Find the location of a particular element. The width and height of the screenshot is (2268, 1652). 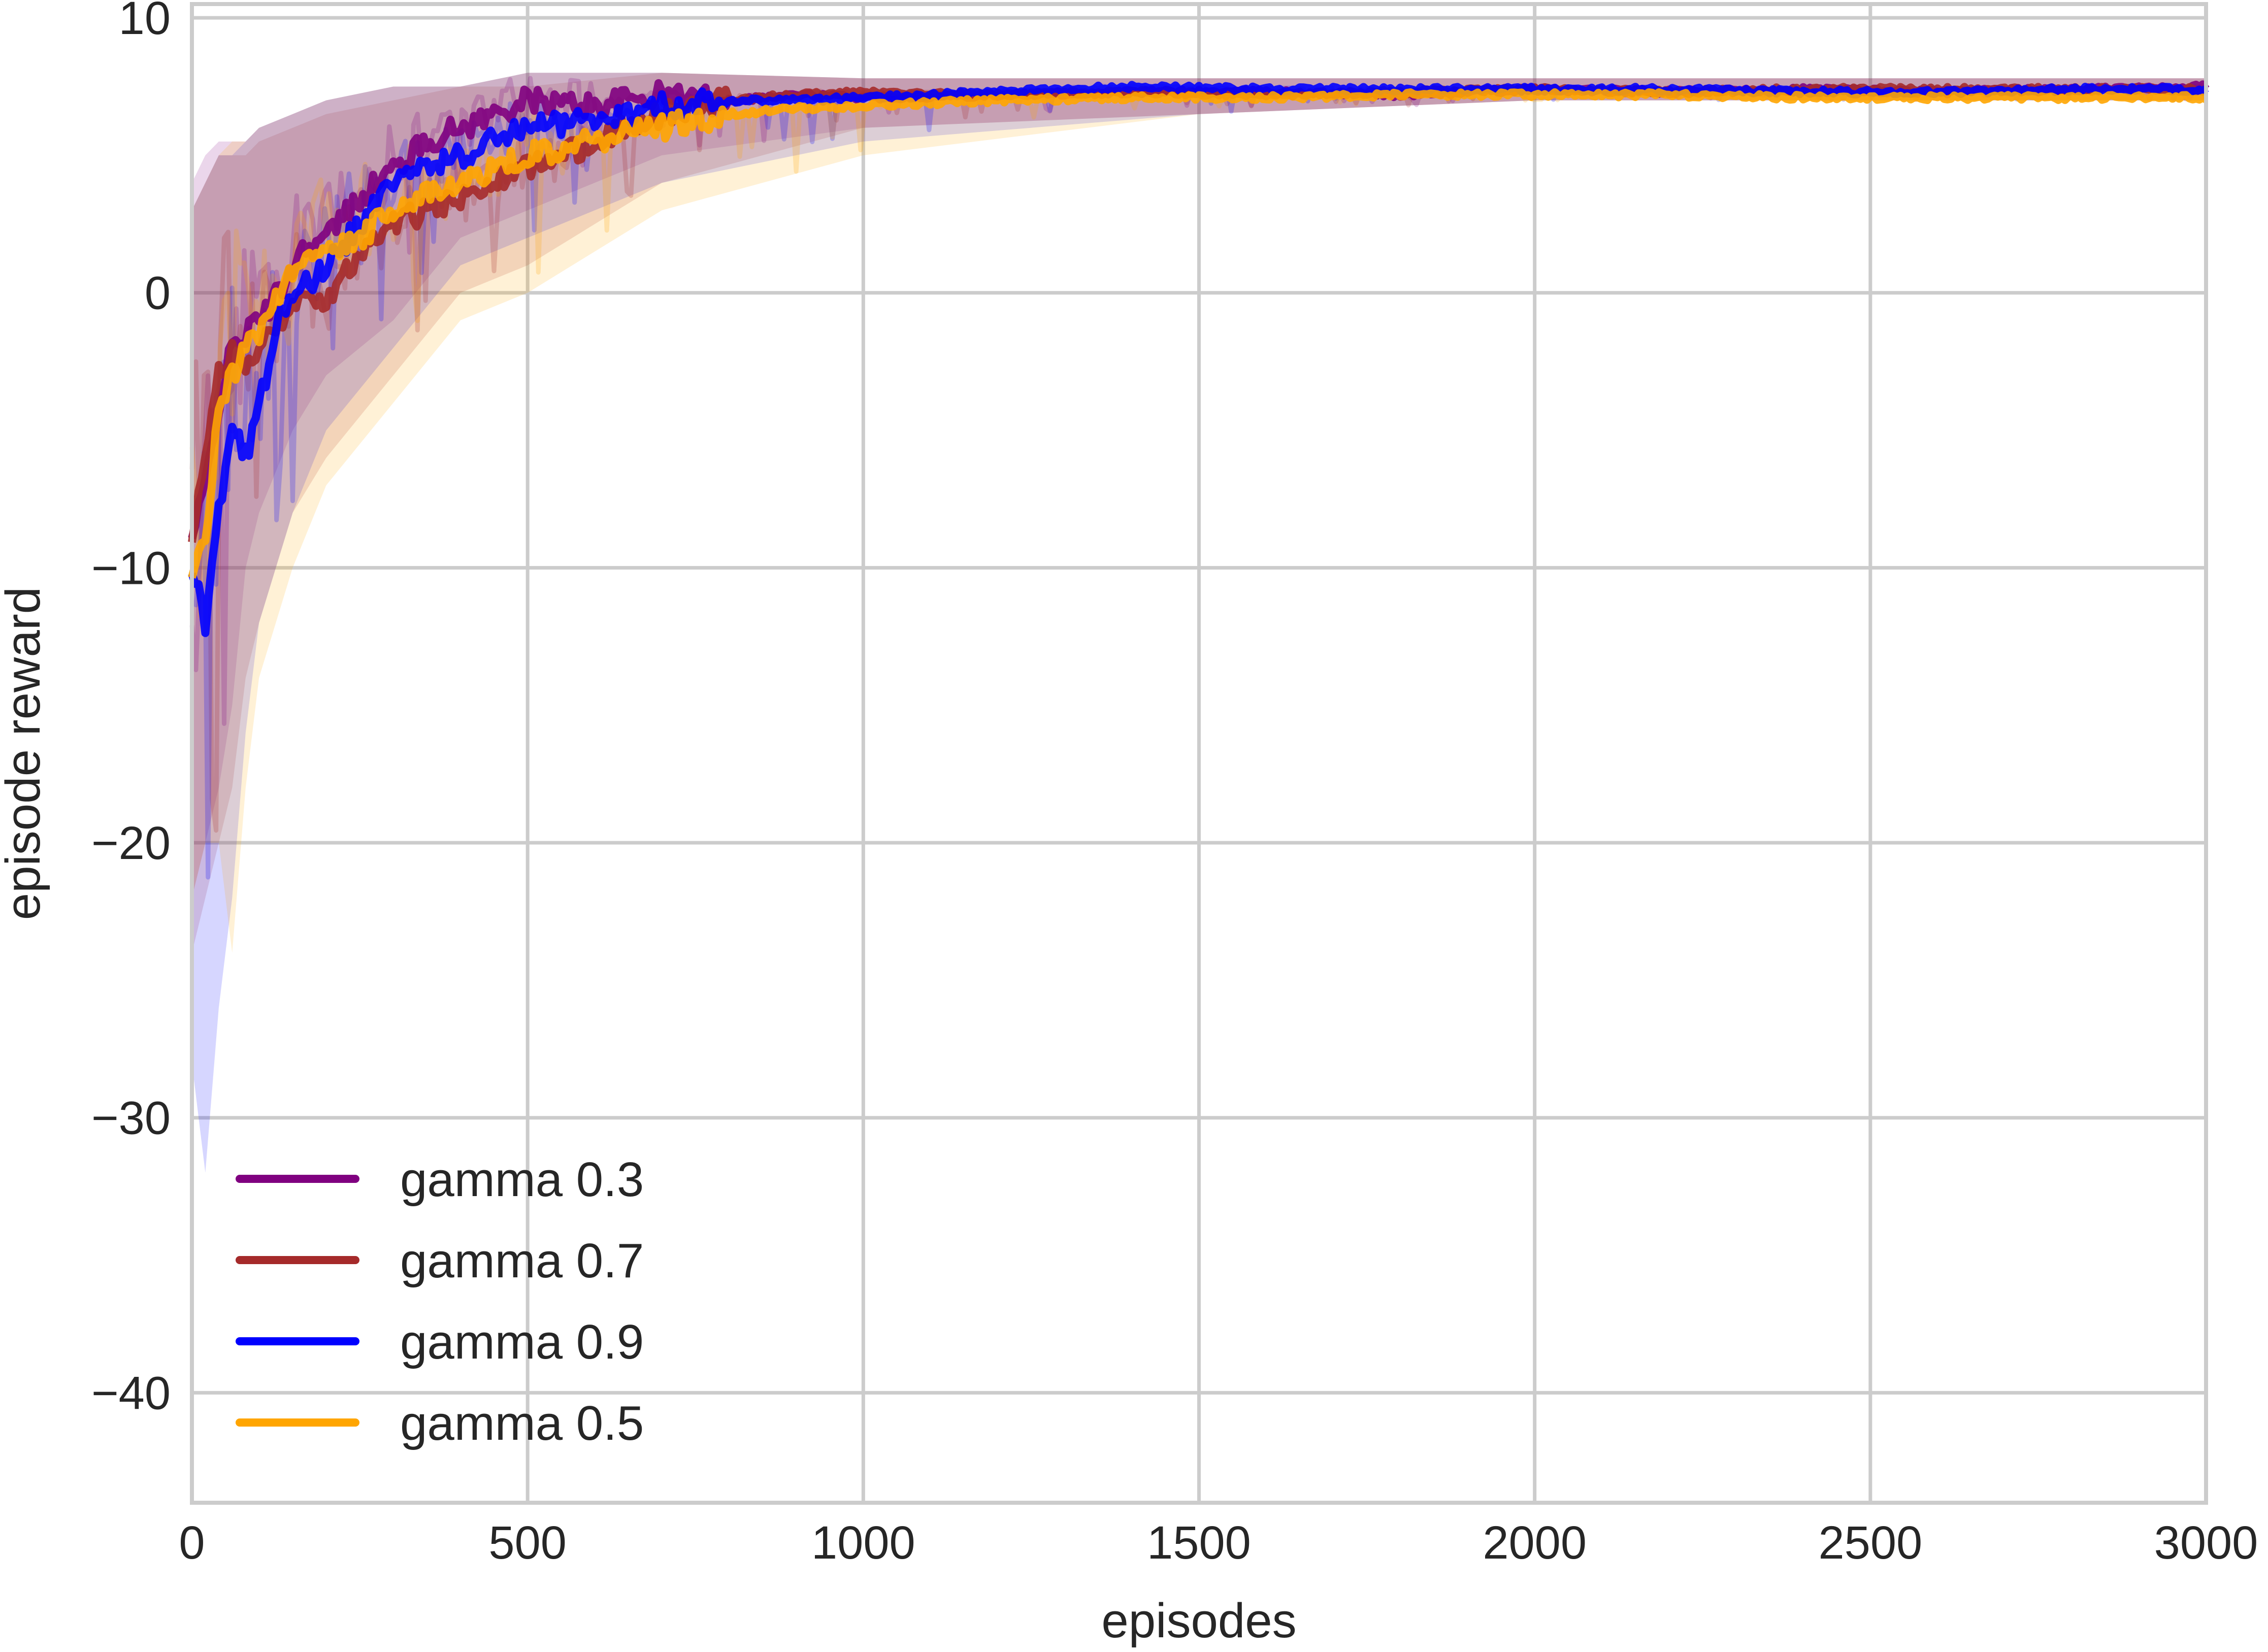

legend-label: gamma 0.5 is located at coordinates (522, 1423).